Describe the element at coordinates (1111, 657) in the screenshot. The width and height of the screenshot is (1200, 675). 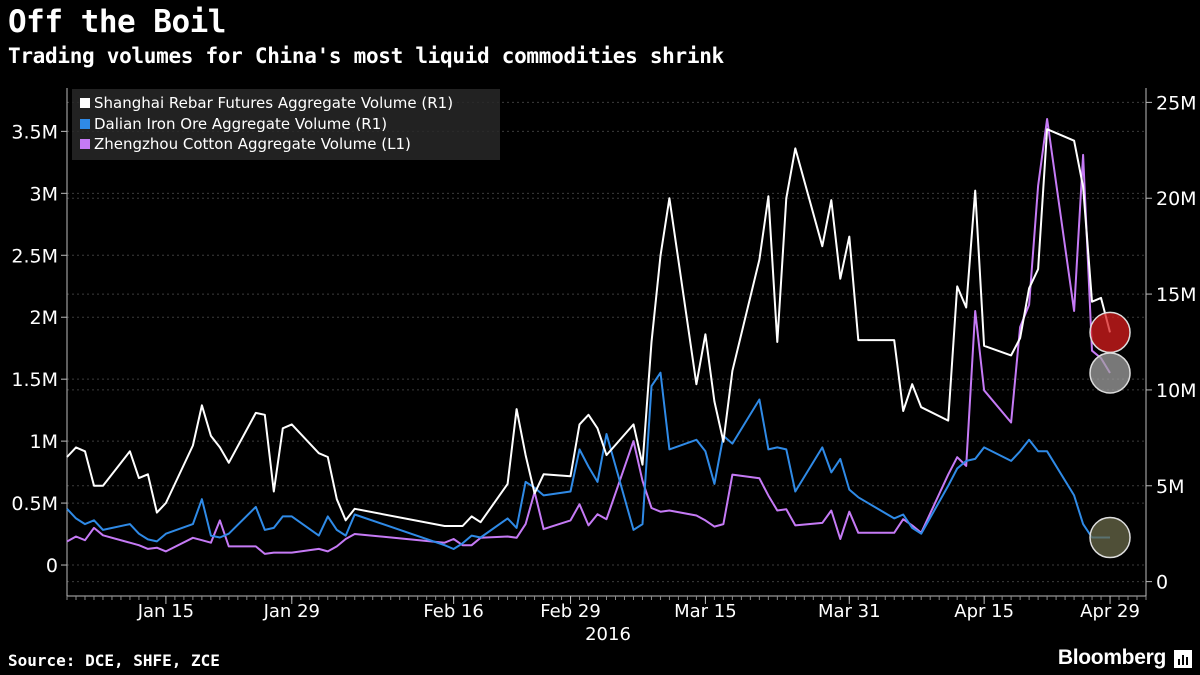
I see `brand-logo: Bloomberg` at that location.